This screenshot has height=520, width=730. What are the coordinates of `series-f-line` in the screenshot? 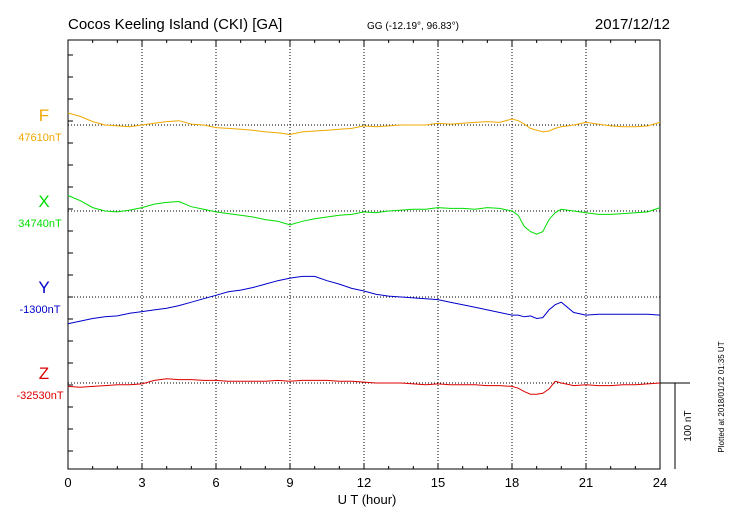 It's located at (364, 124).